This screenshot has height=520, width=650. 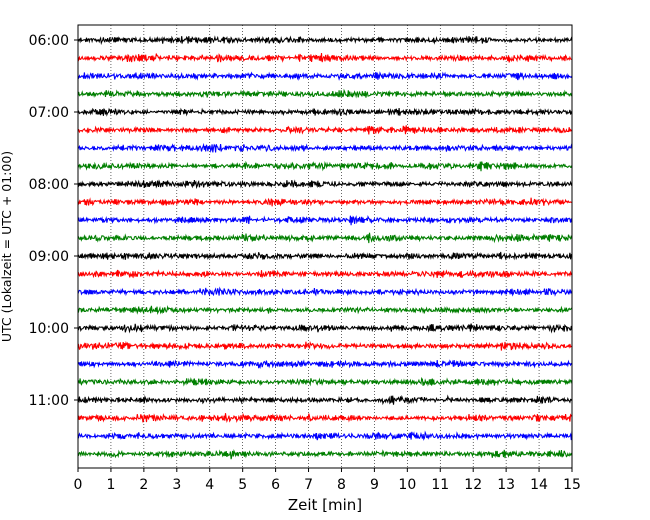 I want to click on x-tick-label: 14, so click(x=539, y=485).